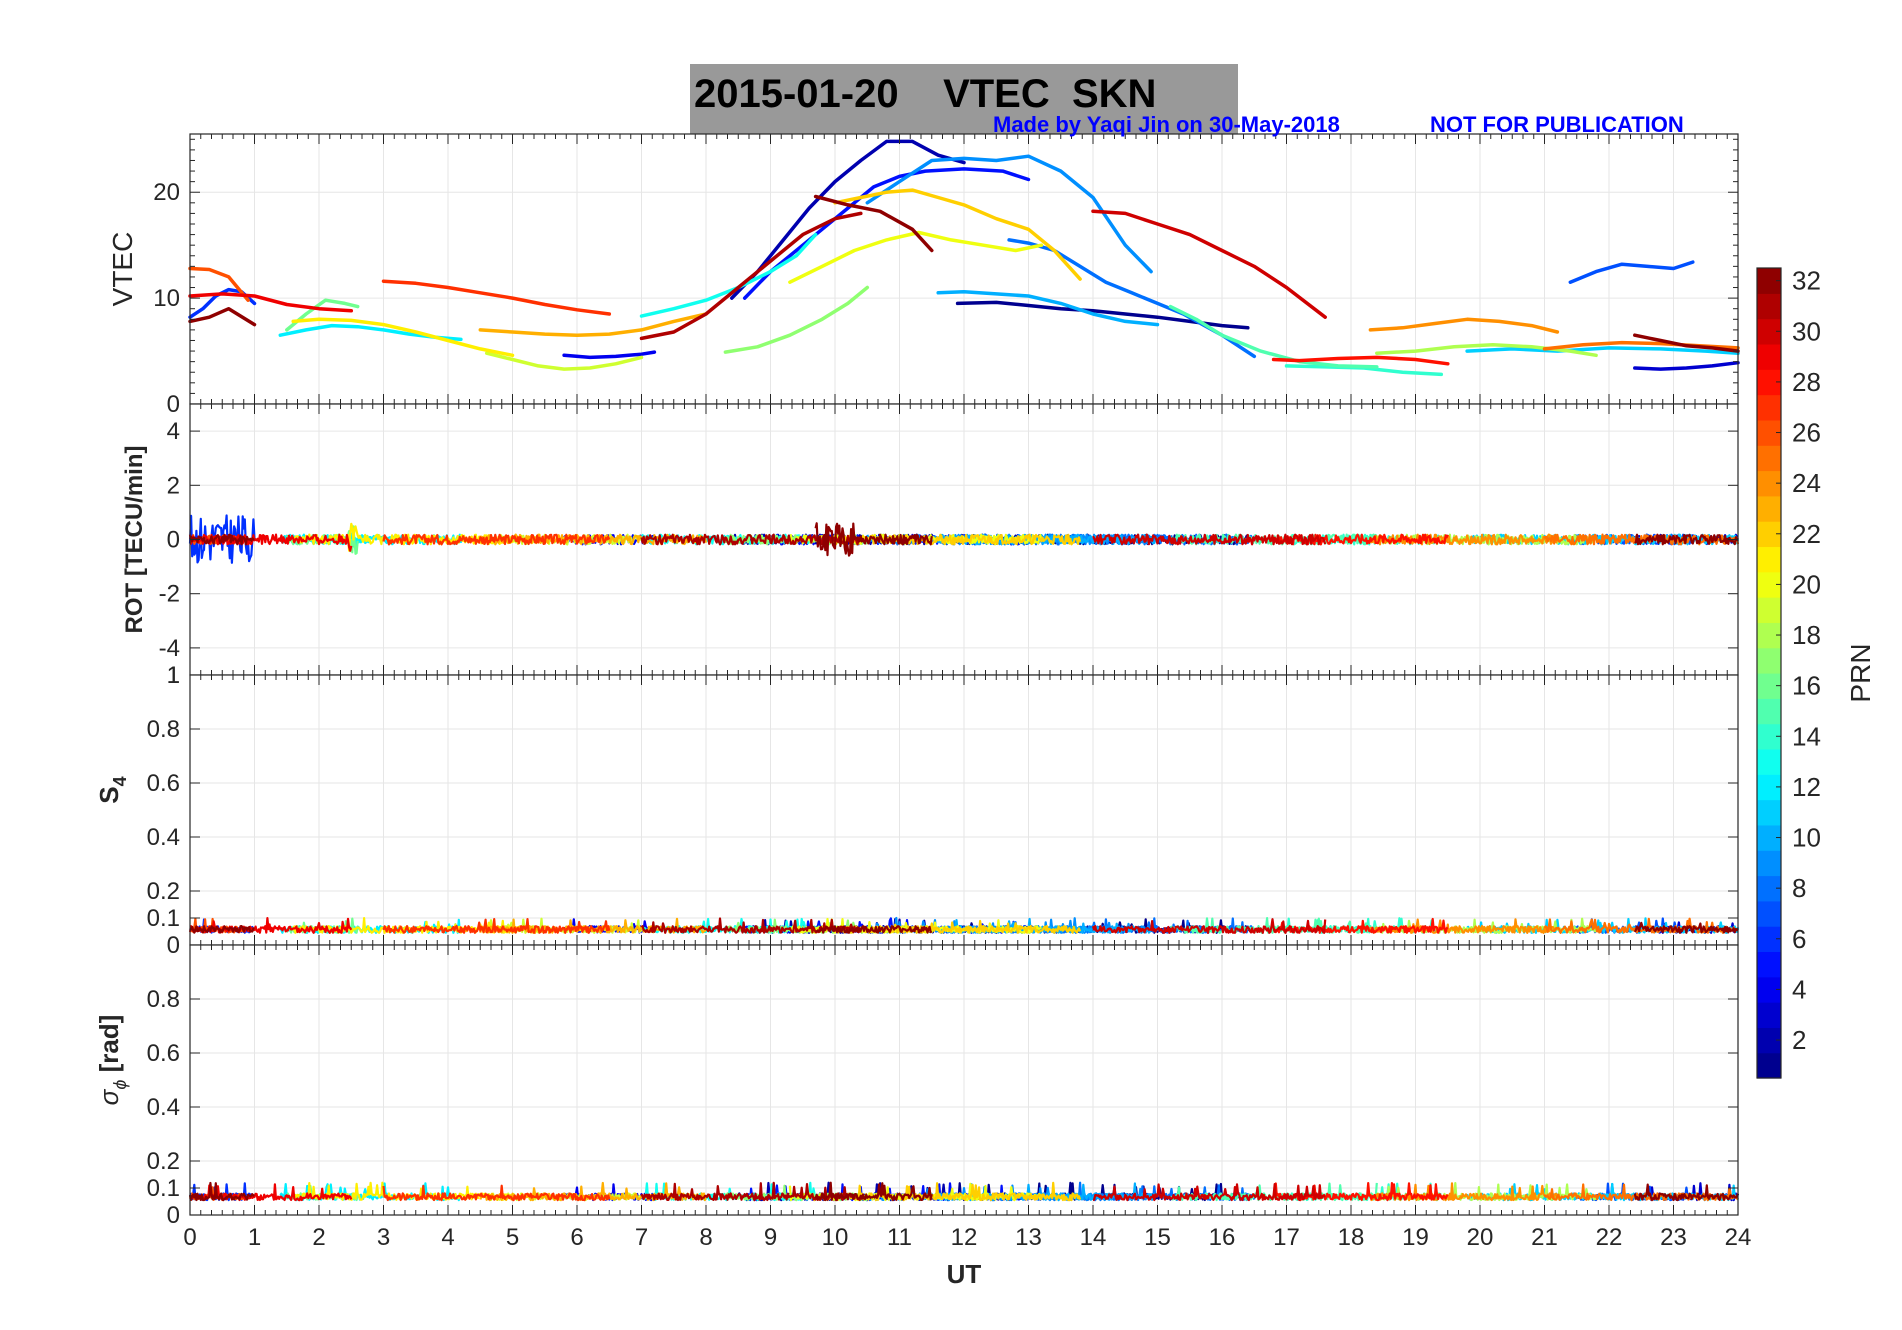 This screenshot has height=1330, width=1902. Describe the element at coordinates (964, 1274) in the screenshot. I see `x-axis-label: UT` at that location.